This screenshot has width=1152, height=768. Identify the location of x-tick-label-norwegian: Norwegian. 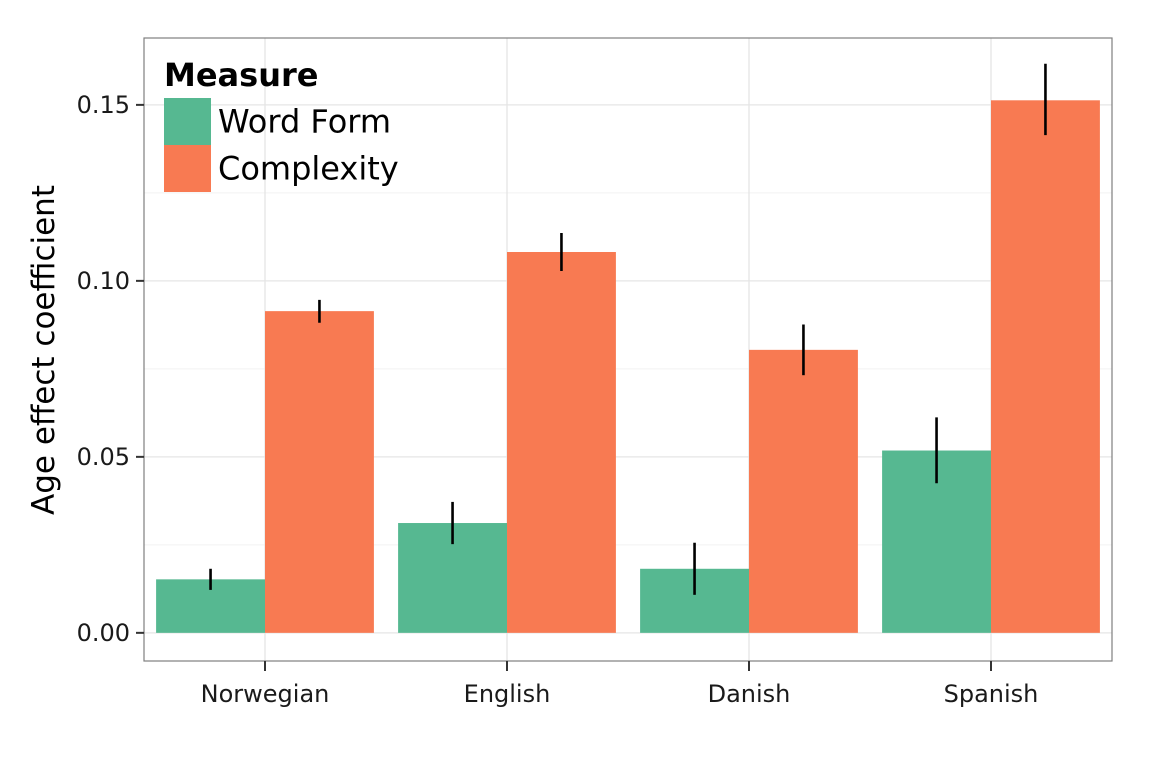
(265, 694).